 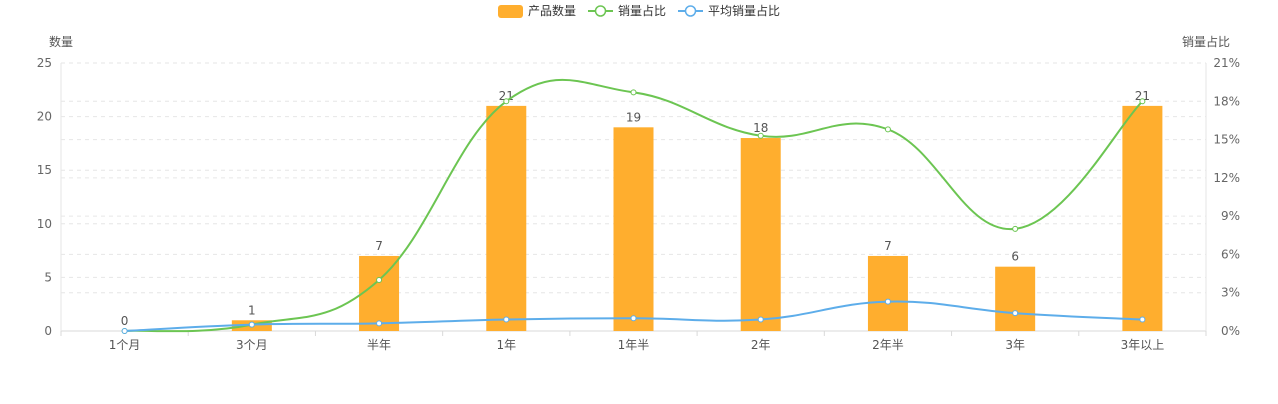 I want to click on y-right-tick-label: 3%, so click(x=1230, y=293).